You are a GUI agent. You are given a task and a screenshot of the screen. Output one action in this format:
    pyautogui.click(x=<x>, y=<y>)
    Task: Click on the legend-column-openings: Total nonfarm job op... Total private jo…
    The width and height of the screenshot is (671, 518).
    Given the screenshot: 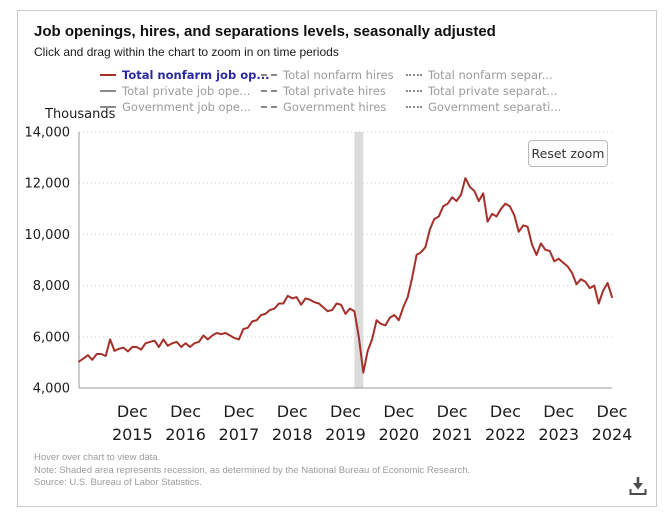 What is the action you would take?
    pyautogui.click(x=184, y=91)
    